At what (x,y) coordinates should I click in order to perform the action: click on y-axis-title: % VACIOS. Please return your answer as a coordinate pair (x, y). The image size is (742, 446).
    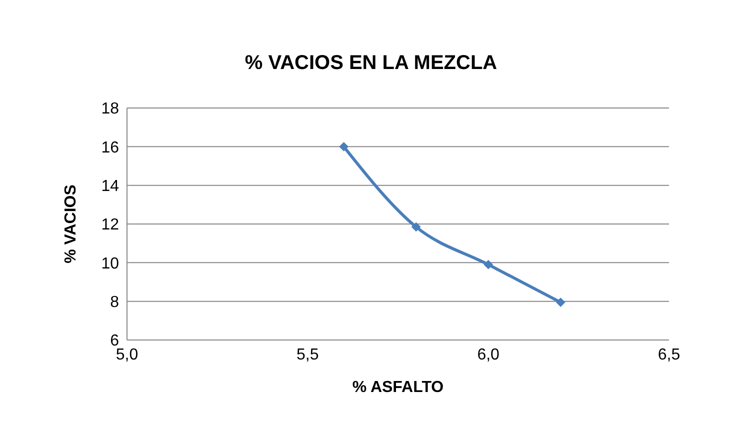
    Looking at the image, I should click on (71, 224).